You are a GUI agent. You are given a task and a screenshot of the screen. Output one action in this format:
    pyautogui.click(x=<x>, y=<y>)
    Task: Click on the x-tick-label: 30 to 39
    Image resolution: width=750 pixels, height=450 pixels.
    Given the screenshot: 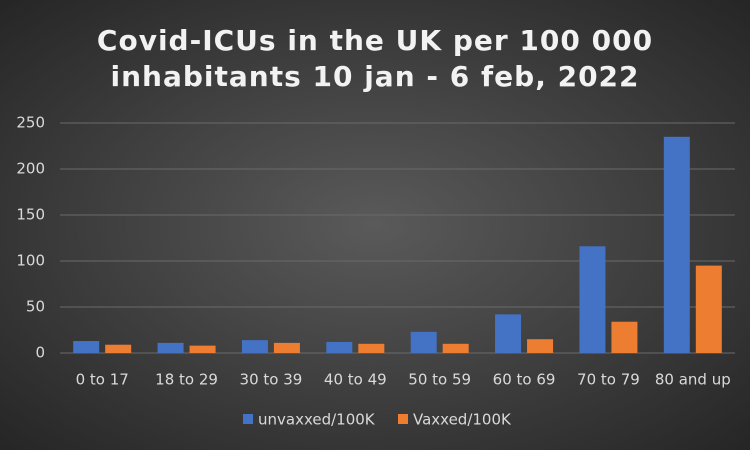 What is the action you would take?
    pyautogui.click(x=271, y=380)
    